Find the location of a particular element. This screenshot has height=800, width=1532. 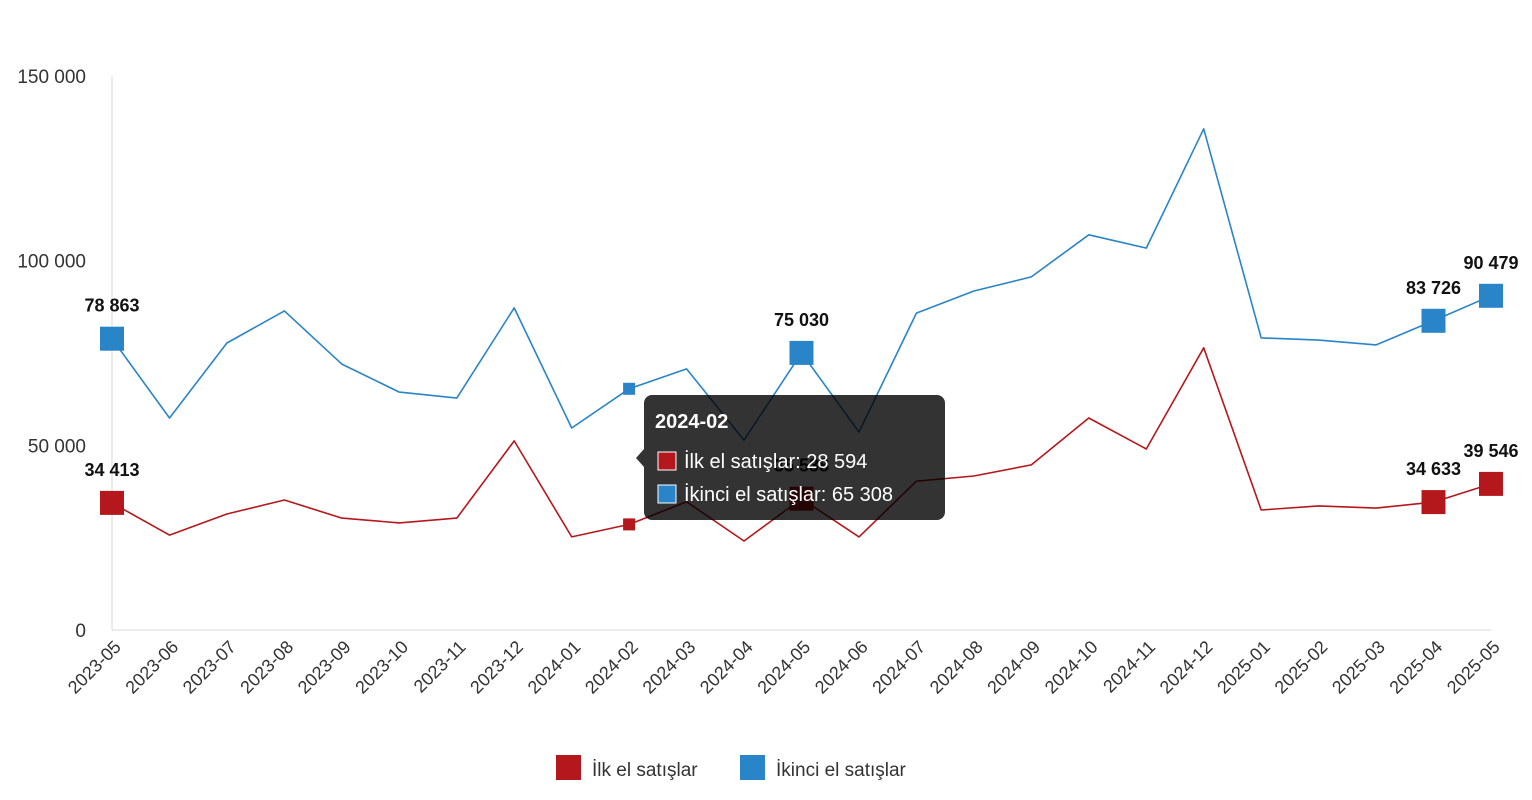

data-label: 75 030 is located at coordinates (801, 320).